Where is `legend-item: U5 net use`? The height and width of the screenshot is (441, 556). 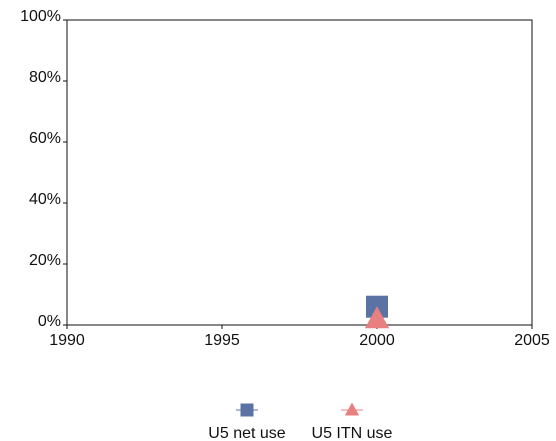 legend-item: U5 net use is located at coordinates (247, 422).